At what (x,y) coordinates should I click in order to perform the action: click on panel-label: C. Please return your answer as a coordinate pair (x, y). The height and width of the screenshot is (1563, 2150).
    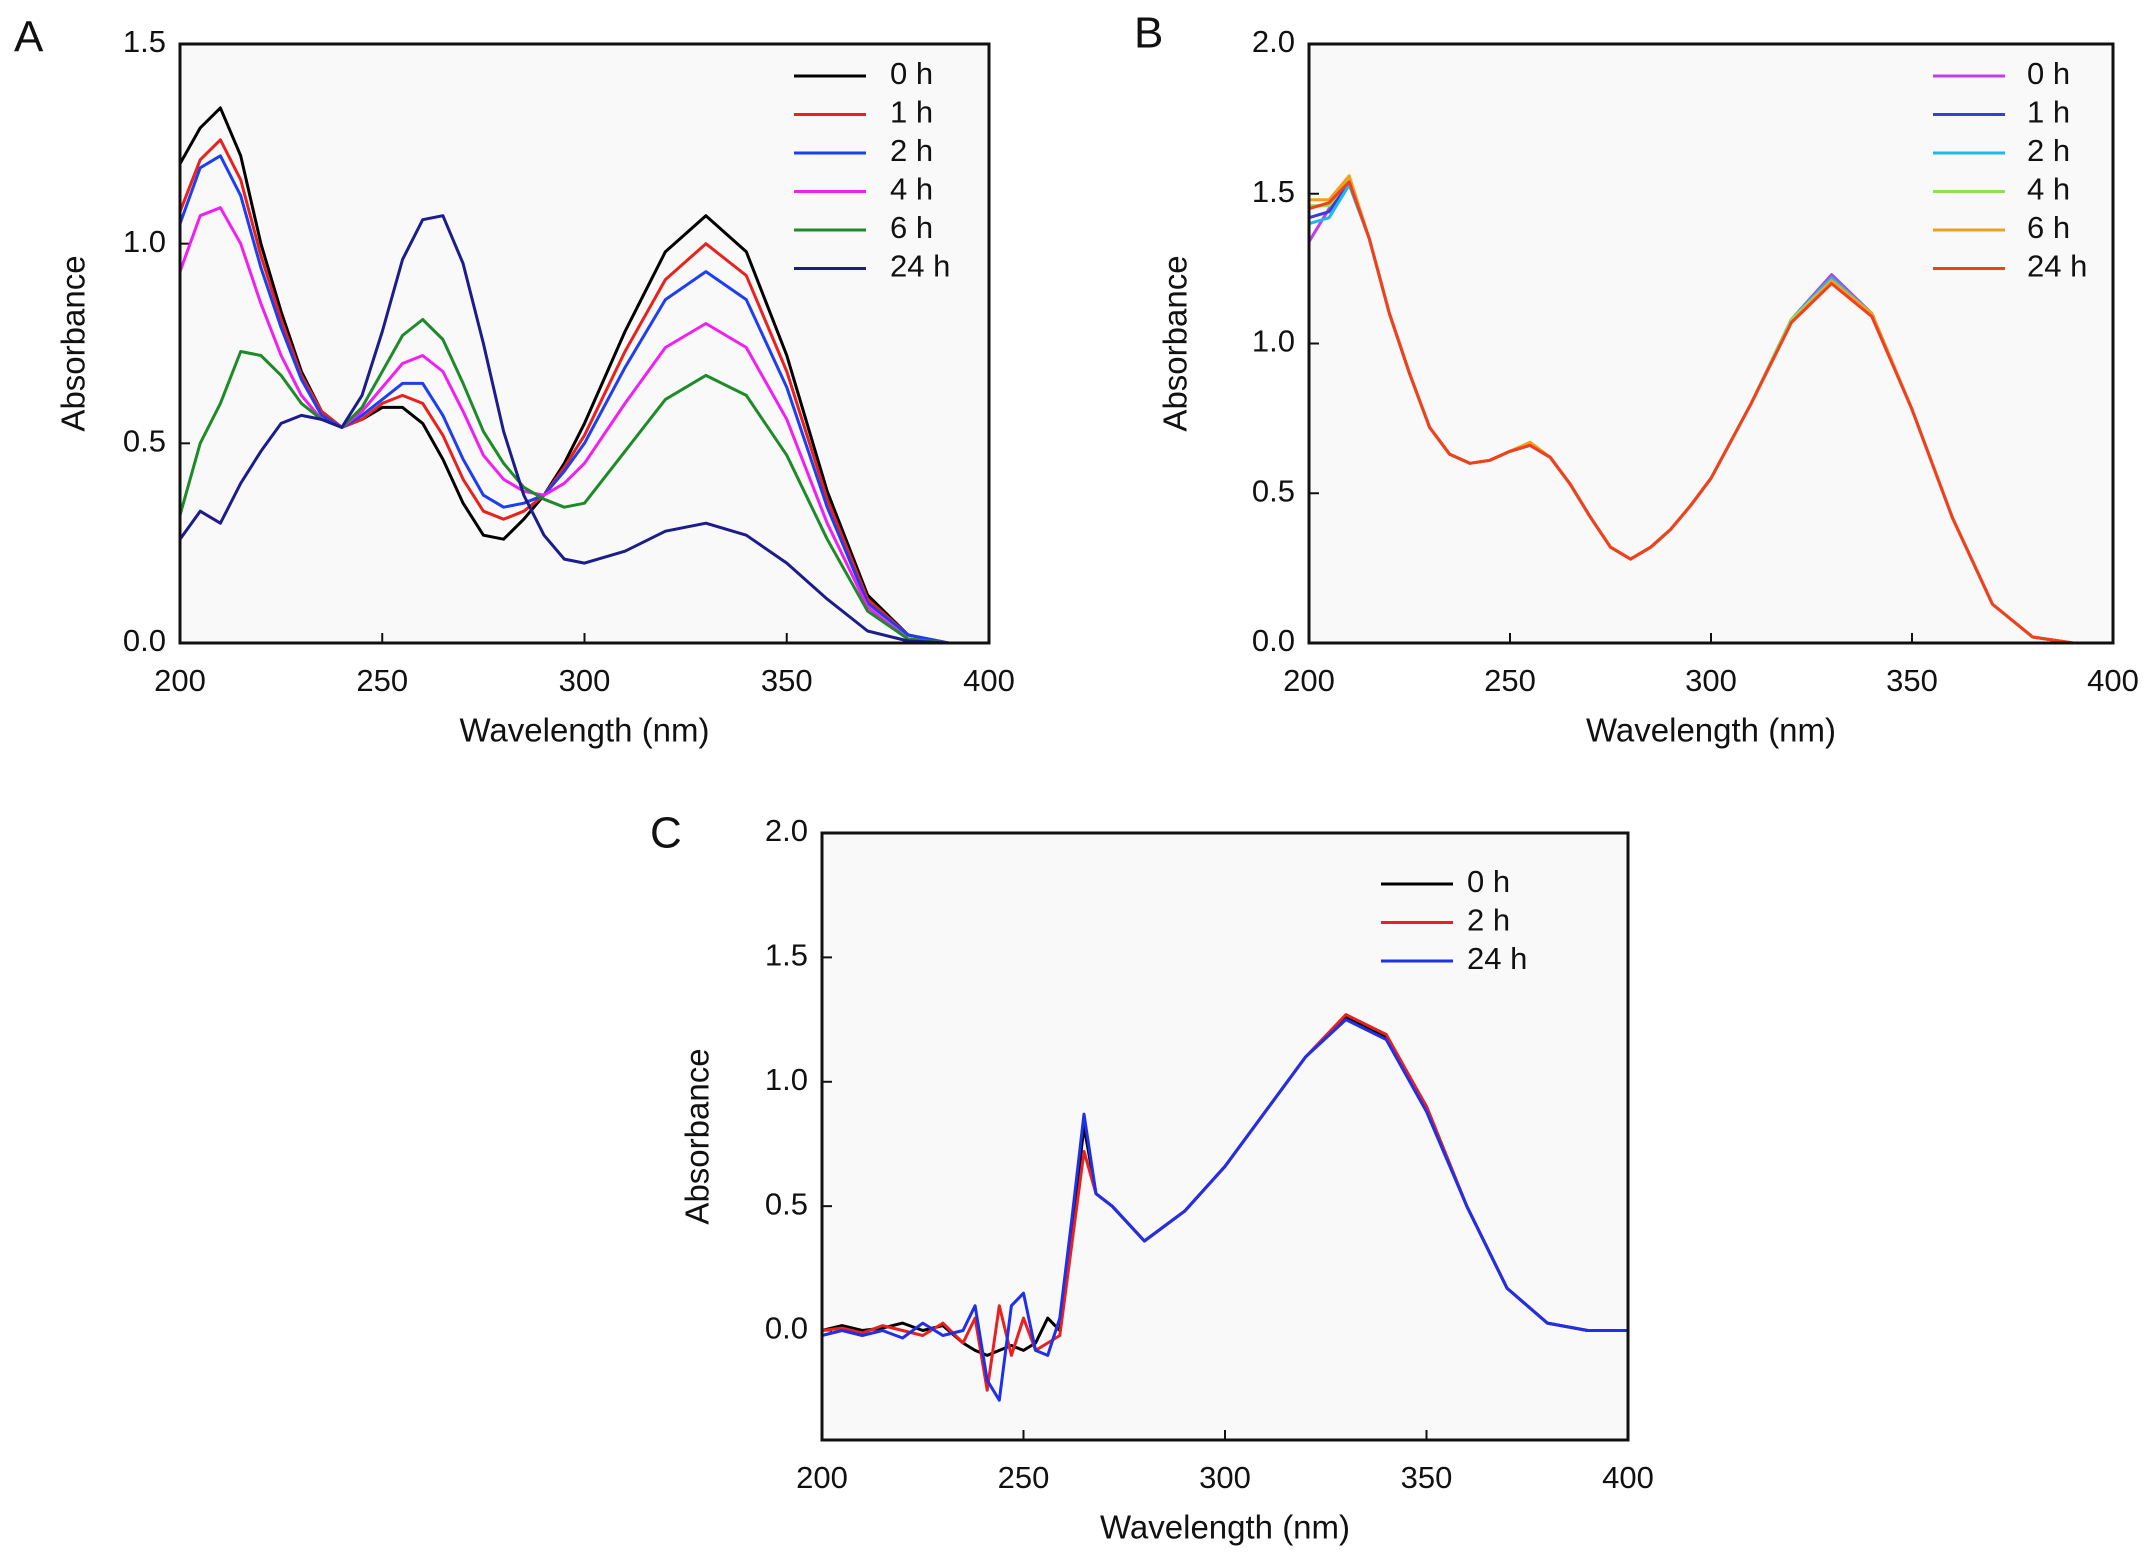
    Looking at the image, I should click on (666, 833).